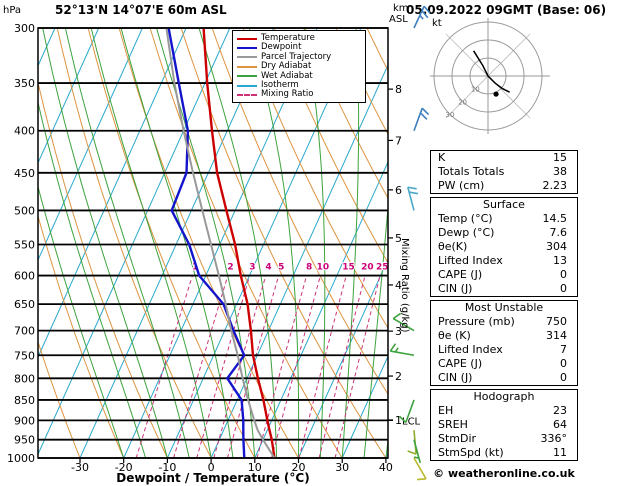 The height and width of the screenshot is (486, 629). I want to click on hodograph-unit-label: kt, so click(437, 23).